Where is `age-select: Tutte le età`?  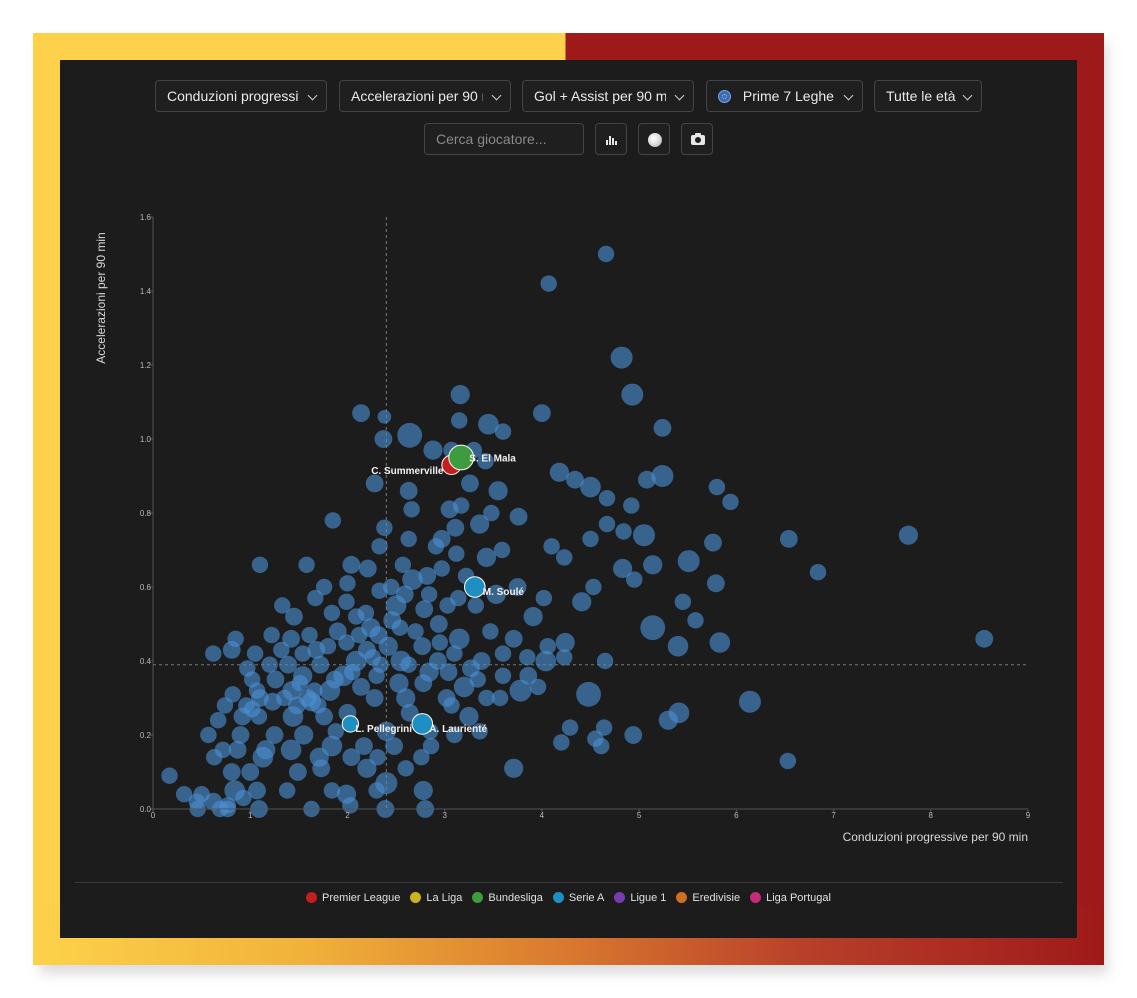
age-select: Tutte le età is located at coordinates (928, 96).